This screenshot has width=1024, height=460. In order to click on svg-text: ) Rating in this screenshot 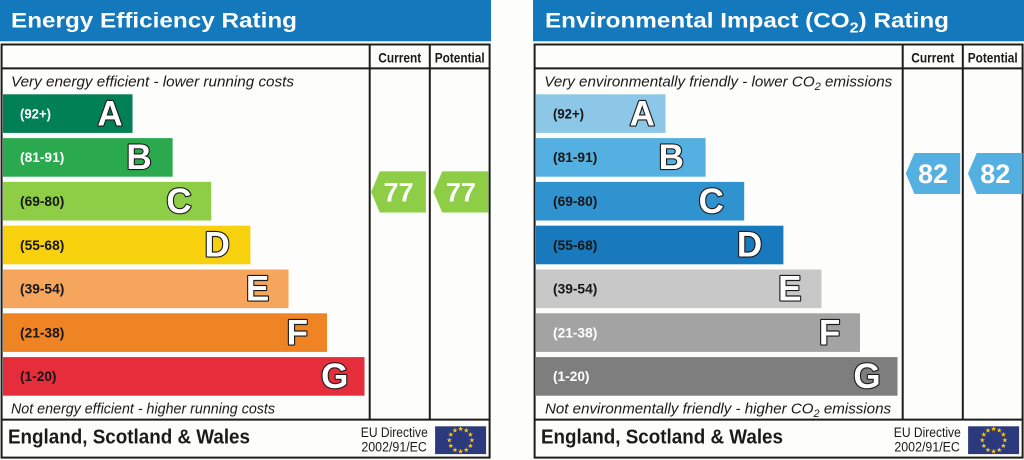, I will do `click(904, 21)`.